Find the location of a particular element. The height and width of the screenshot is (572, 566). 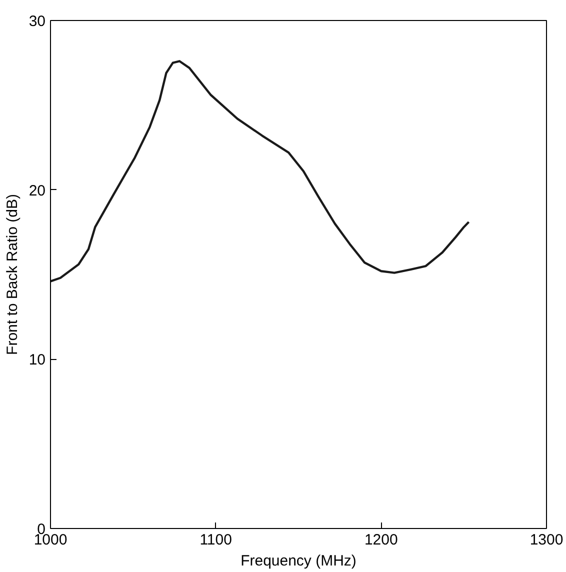

y-tick-label: 30 is located at coordinates (37, 21).